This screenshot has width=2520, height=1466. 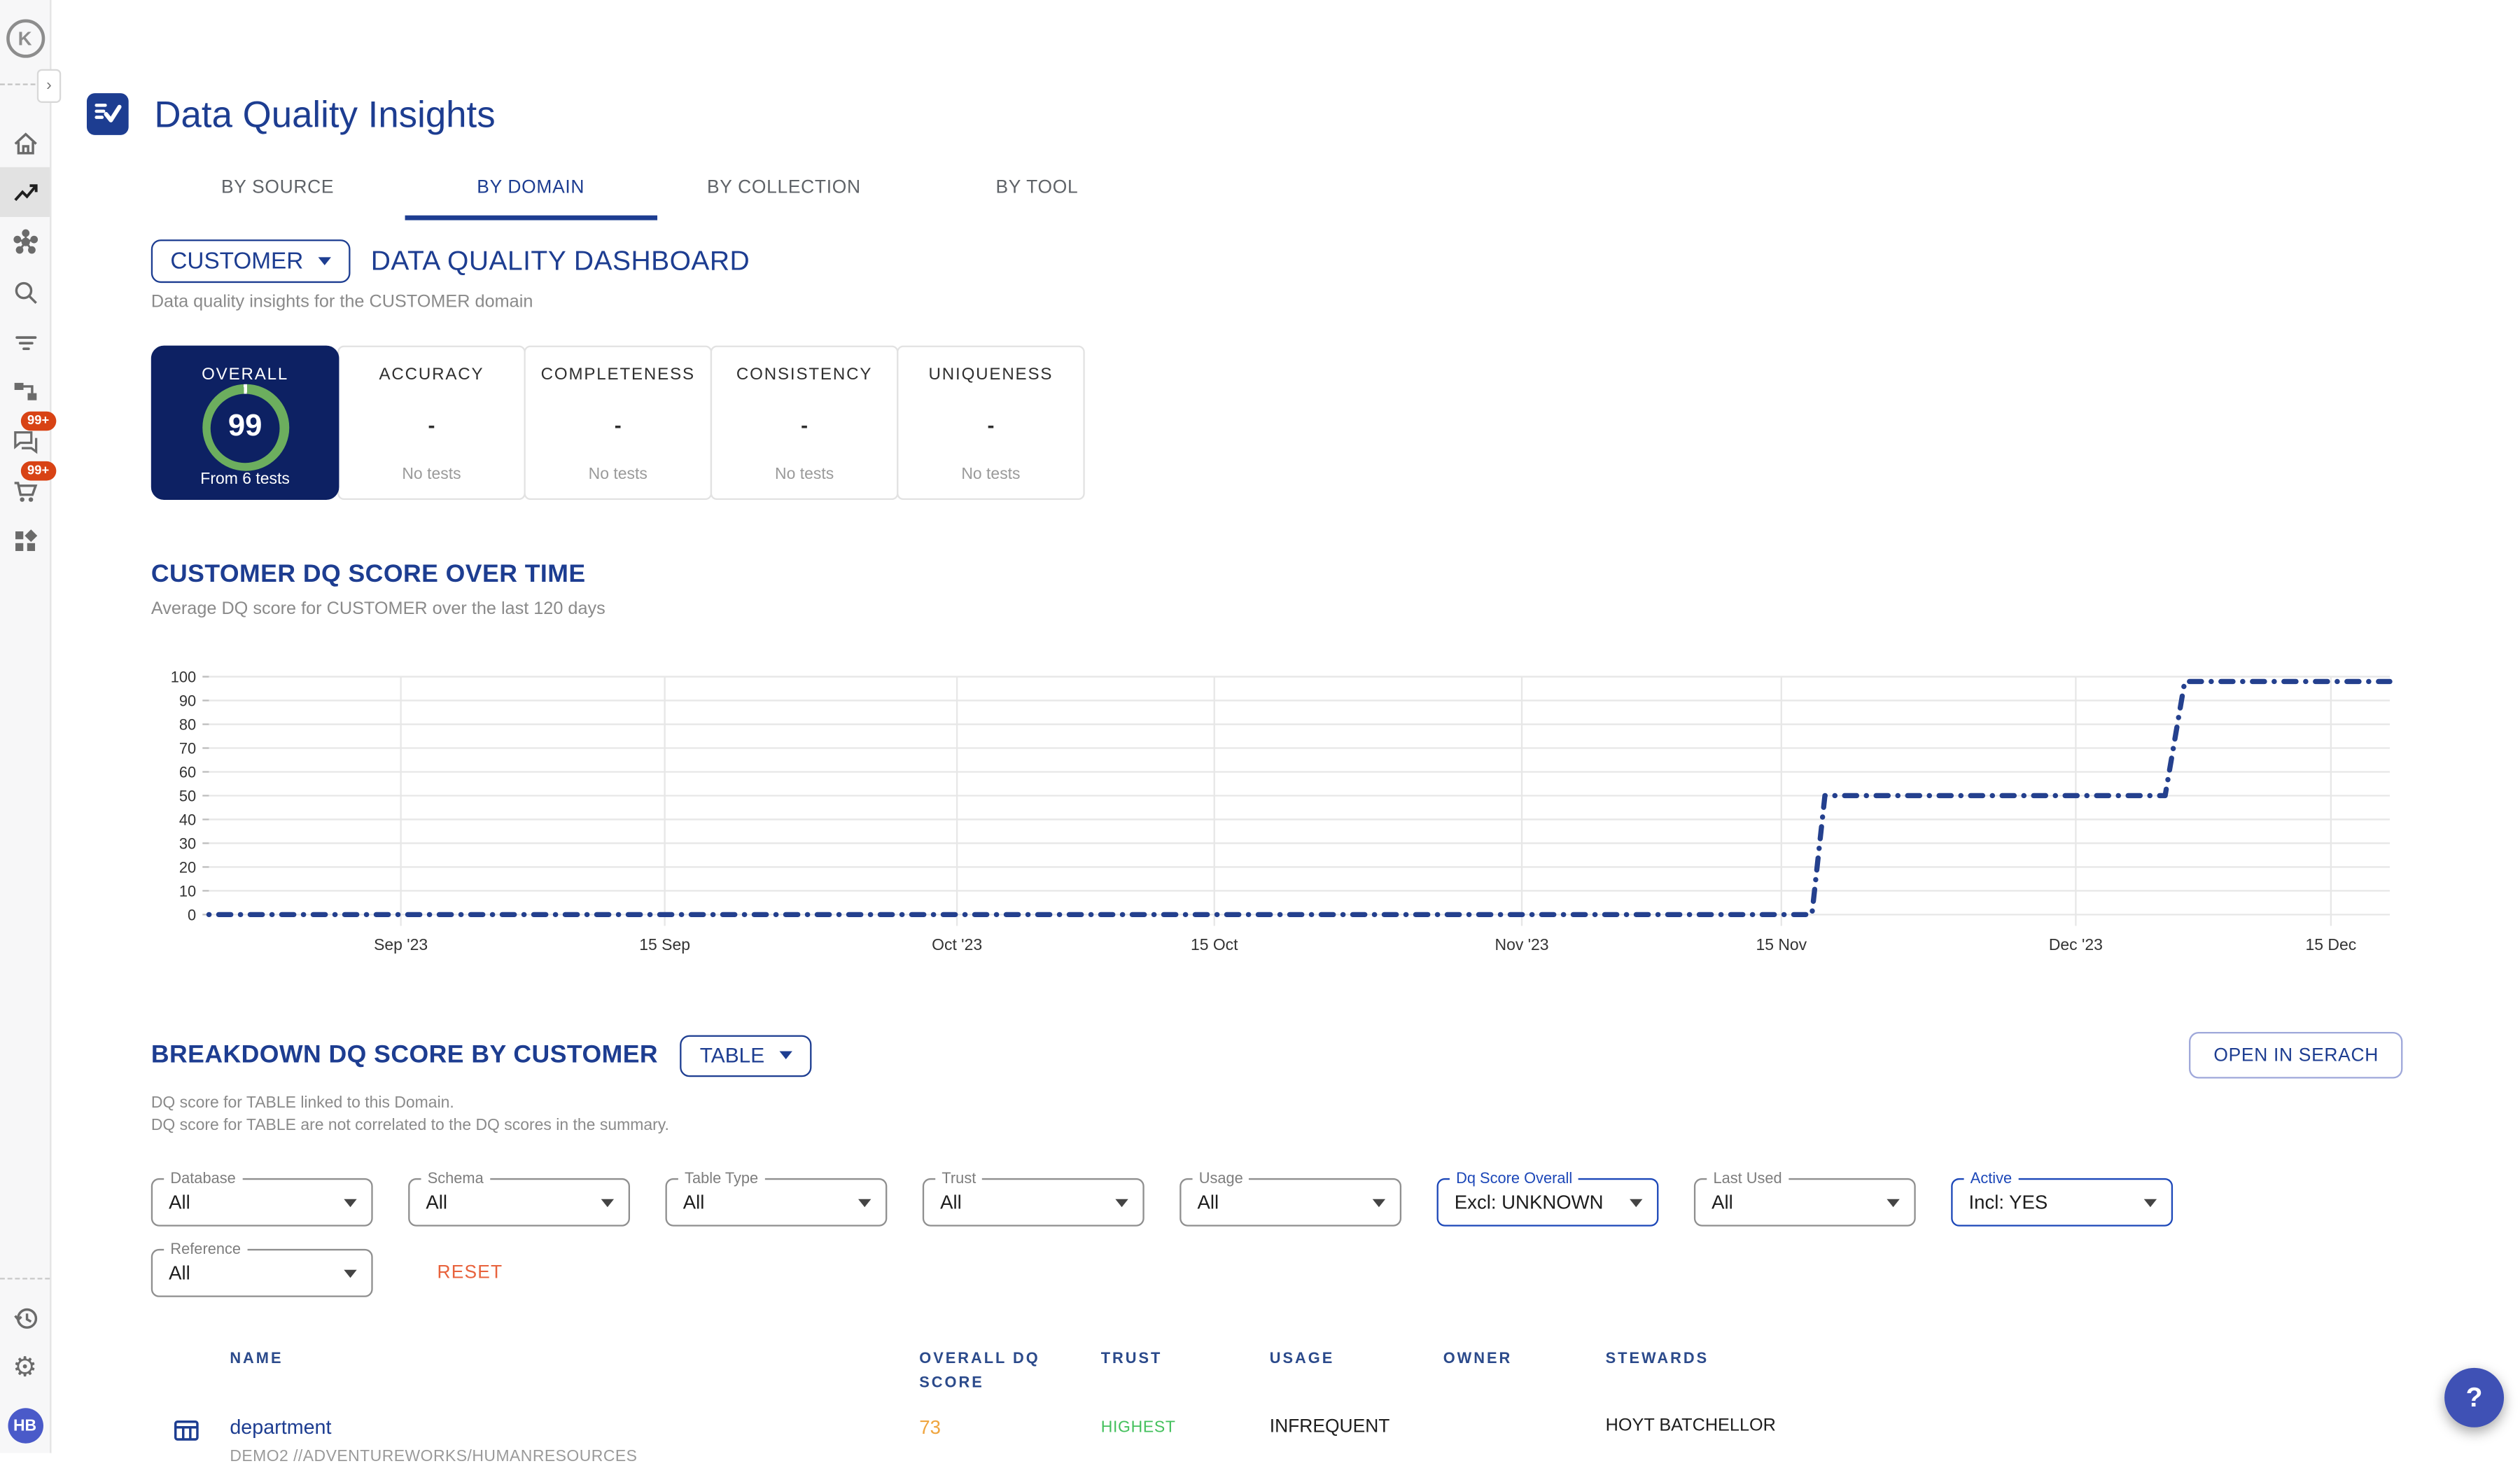 I want to click on sidebar-item-search, so click(x=25, y=291).